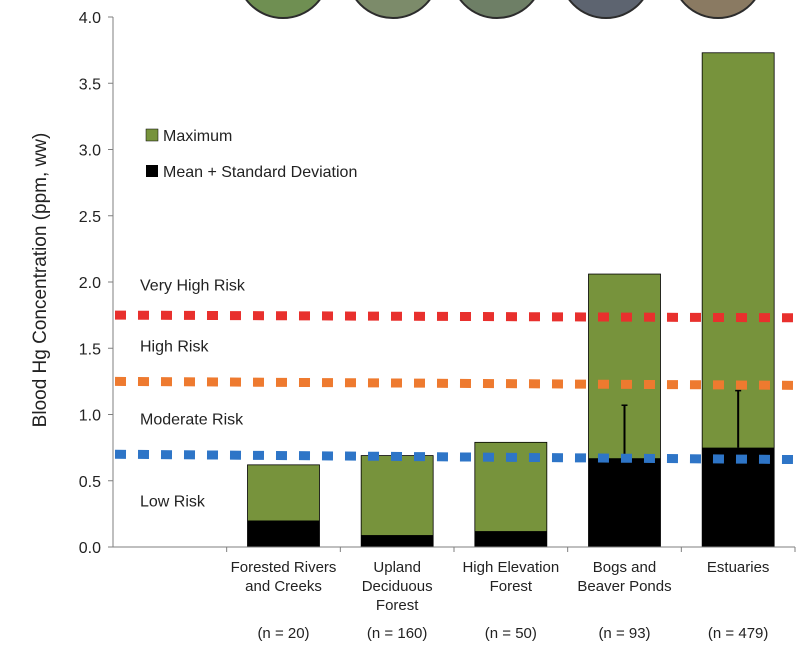  What do you see at coordinates (90, 18) in the screenshot?
I see `y-tick-label: 4.0` at bounding box center [90, 18].